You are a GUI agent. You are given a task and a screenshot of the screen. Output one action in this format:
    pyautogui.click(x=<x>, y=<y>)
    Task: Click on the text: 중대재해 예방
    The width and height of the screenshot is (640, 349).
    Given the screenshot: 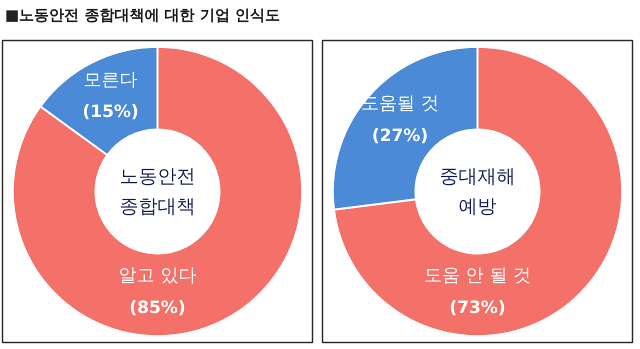 What is the action you would take?
    pyautogui.click(x=478, y=192)
    